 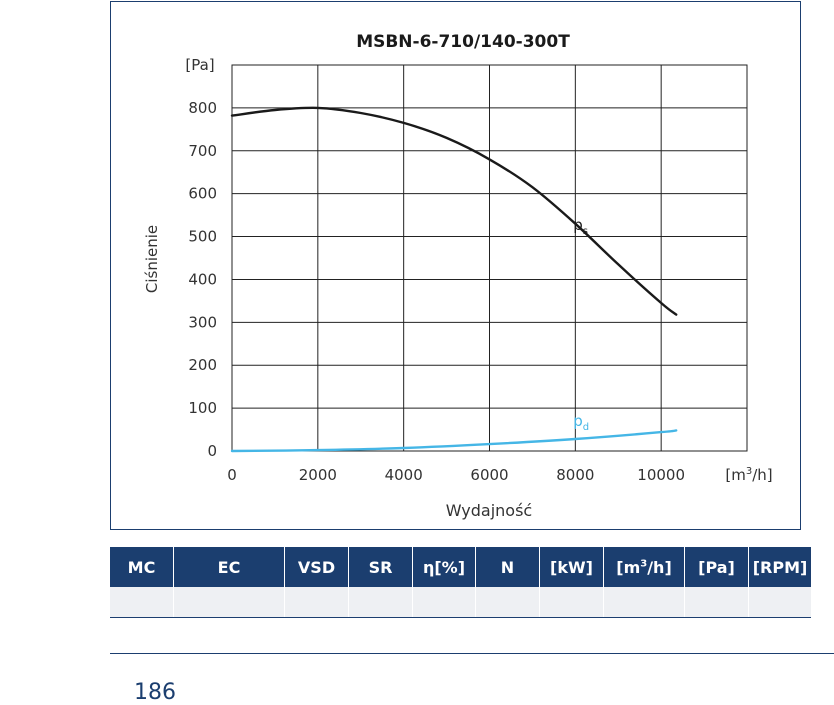 What do you see at coordinates (202, 365) in the screenshot?
I see `y-tick-label: 200` at bounding box center [202, 365].